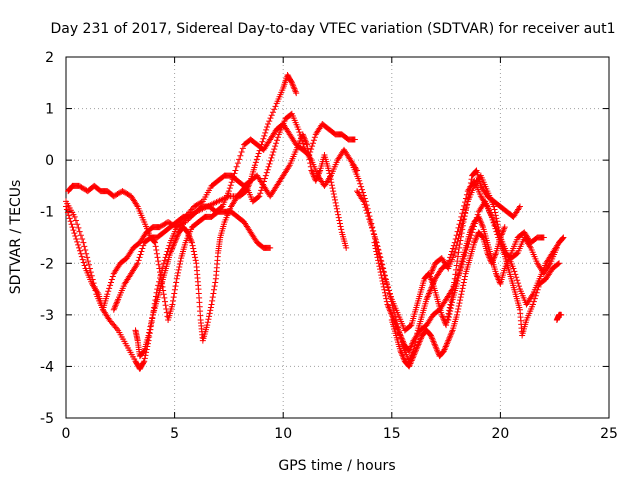  What do you see at coordinates (47, 367) in the screenshot?
I see `y-tick-label: -4` at bounding box center [47, 367].